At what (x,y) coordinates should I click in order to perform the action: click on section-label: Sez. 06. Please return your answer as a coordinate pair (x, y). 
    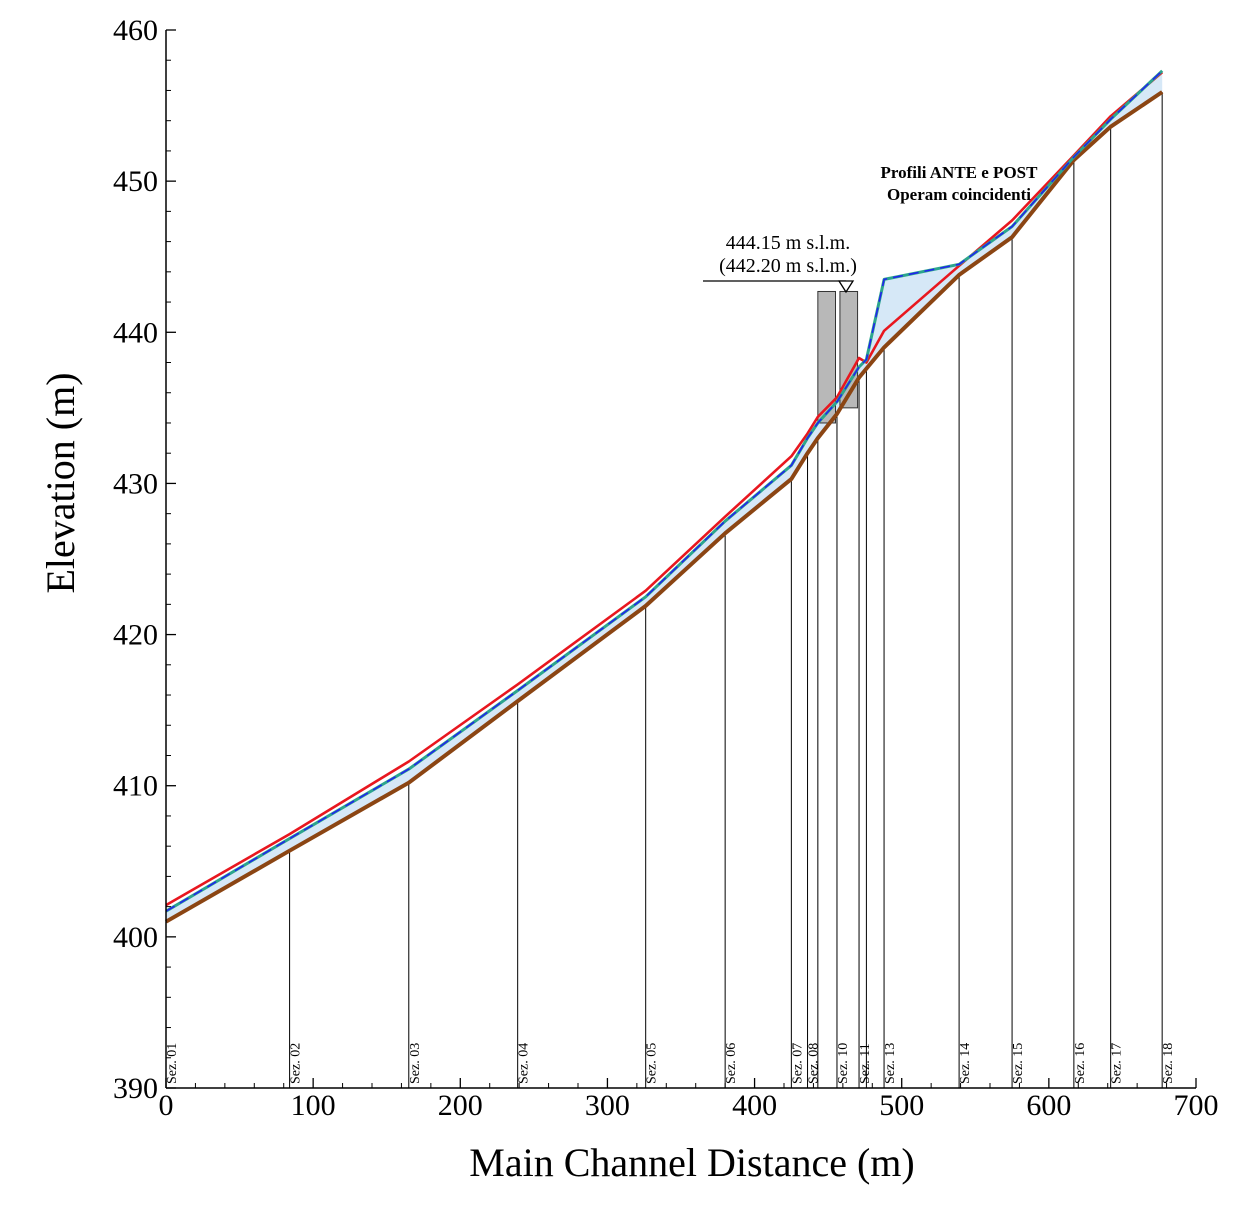
    Looking at the image, I should click on (731, 1063).